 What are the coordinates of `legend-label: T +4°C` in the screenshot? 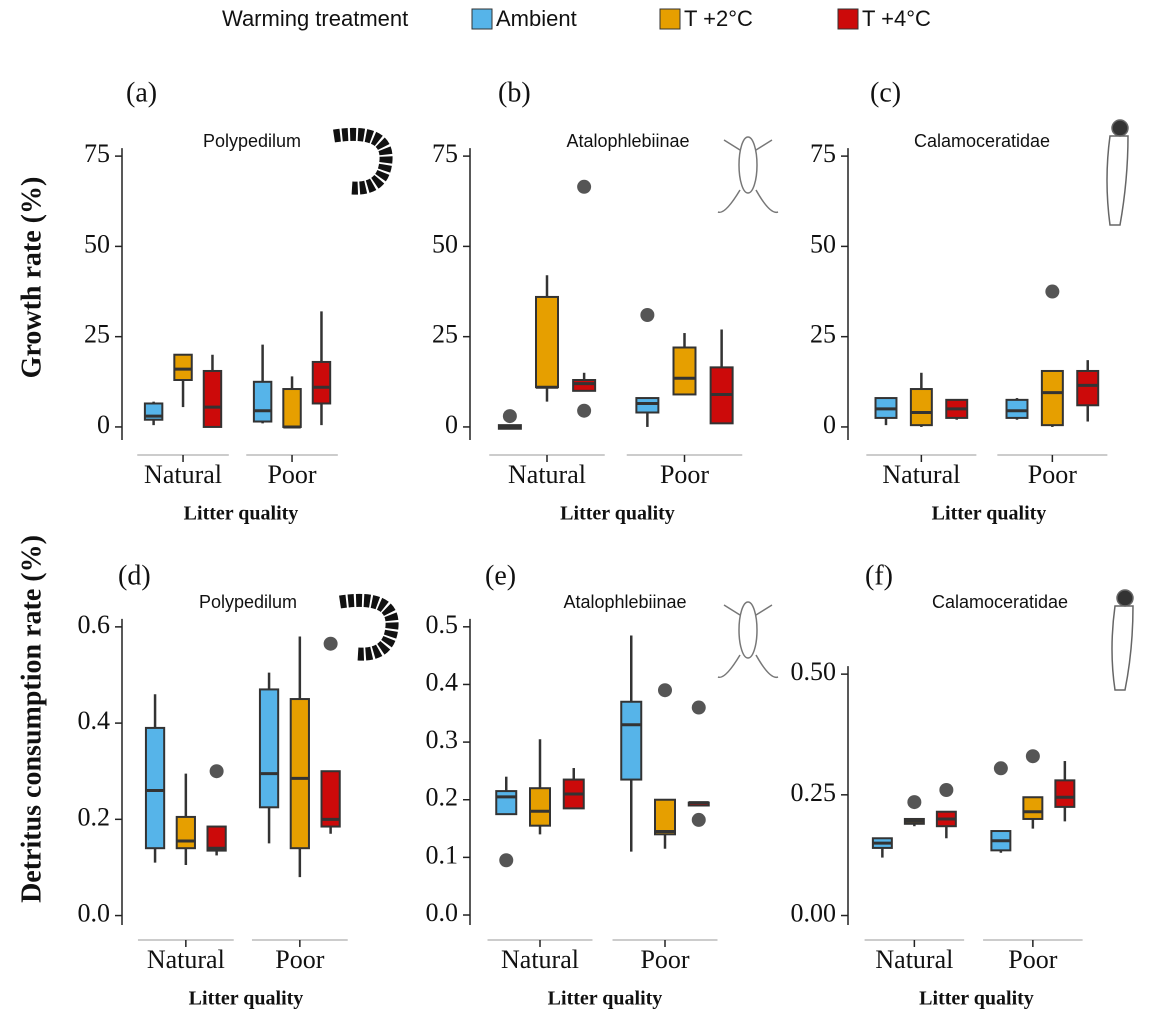 It's located at (896, 18).